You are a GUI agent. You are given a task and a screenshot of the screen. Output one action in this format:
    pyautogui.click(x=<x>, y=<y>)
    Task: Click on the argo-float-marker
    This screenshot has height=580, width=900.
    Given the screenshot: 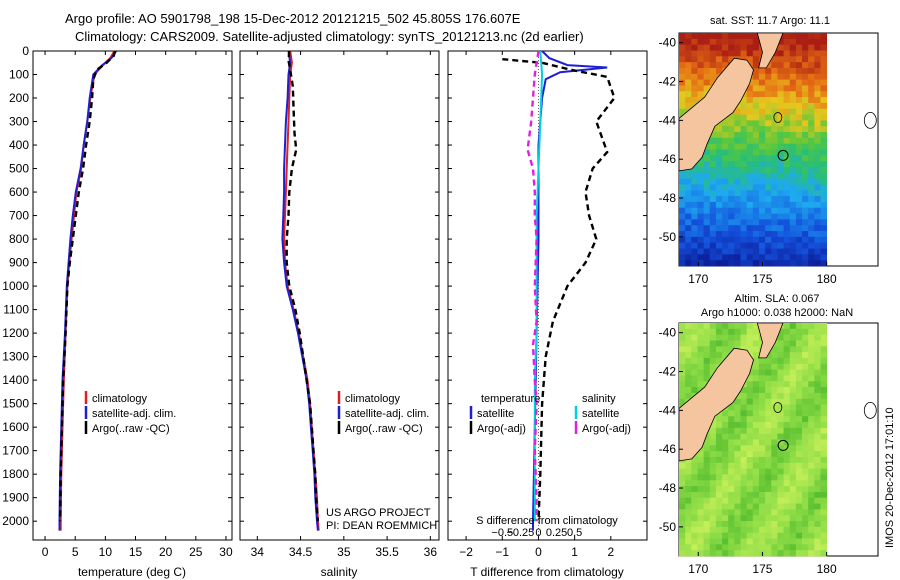 What is the action you would take?
    pyautogui.click(x=783, y=155)
    